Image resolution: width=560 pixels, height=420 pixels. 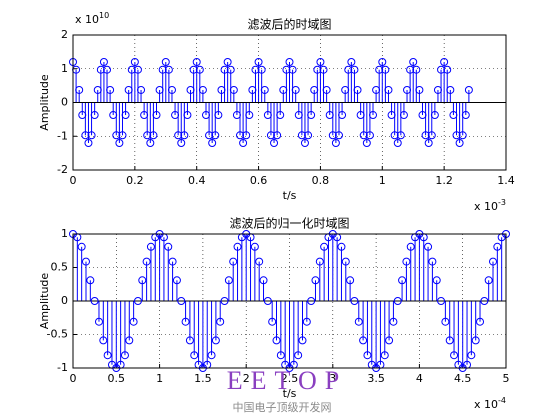 I want to click on x-tick-label: 1, so click(x=159, y=378).